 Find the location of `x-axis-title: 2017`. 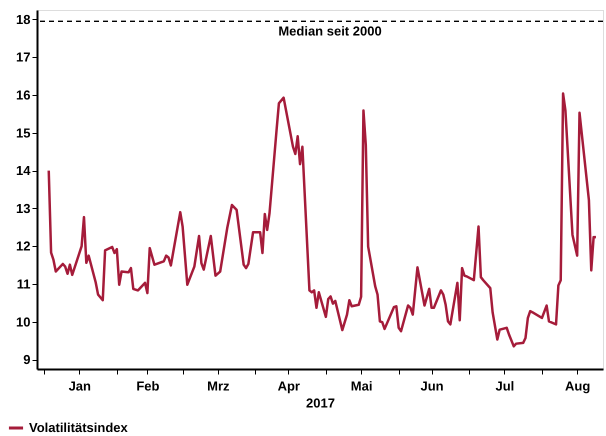

x-axis-title: 2017 is located at coordinates (320, 403).